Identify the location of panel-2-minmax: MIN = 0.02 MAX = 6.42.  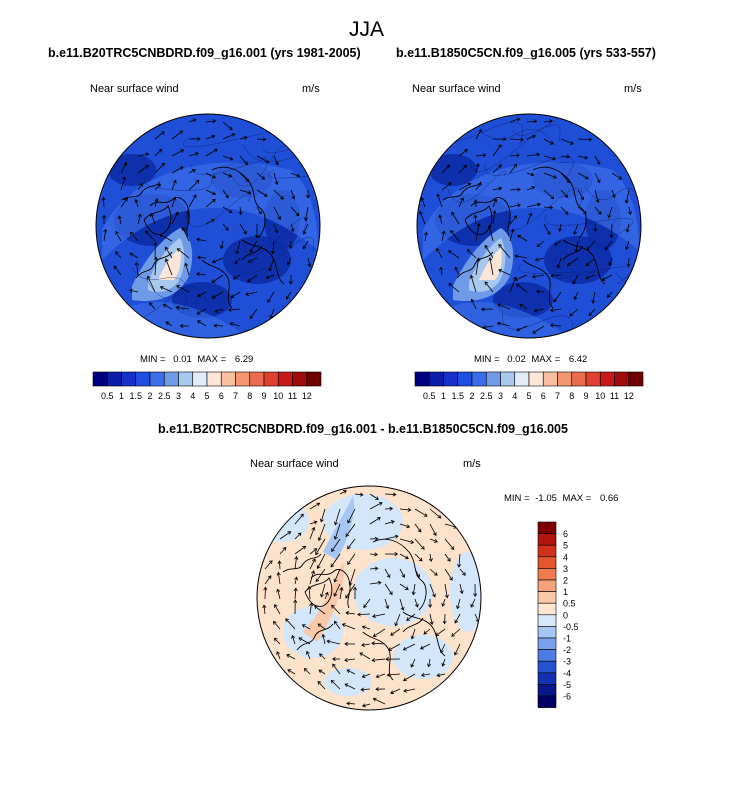
(530, 359).